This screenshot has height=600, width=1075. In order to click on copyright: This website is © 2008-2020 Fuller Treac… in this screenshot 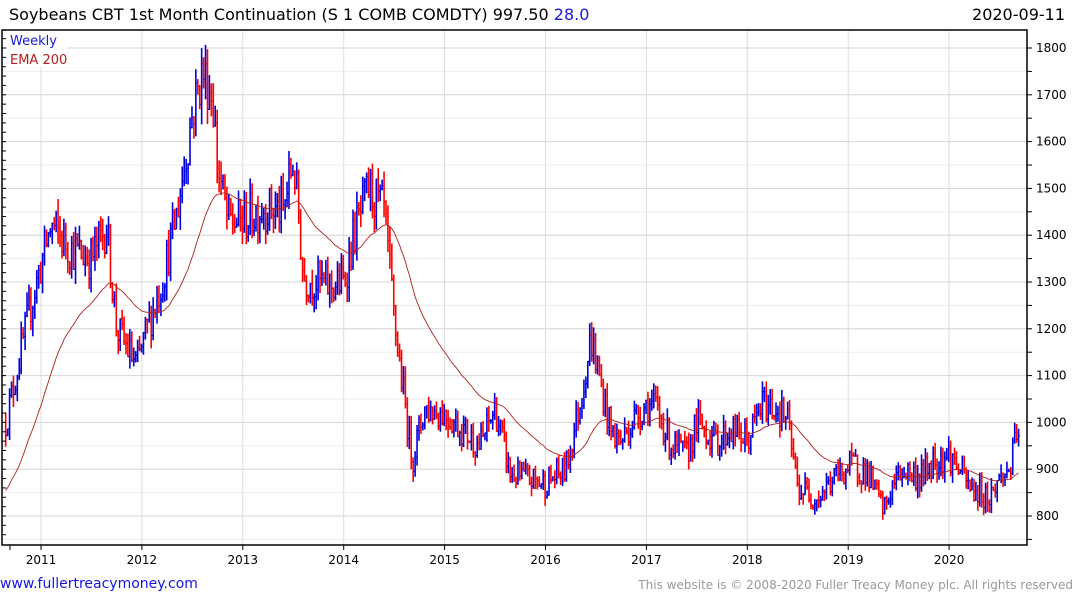, I will do `click(855, 585)`.